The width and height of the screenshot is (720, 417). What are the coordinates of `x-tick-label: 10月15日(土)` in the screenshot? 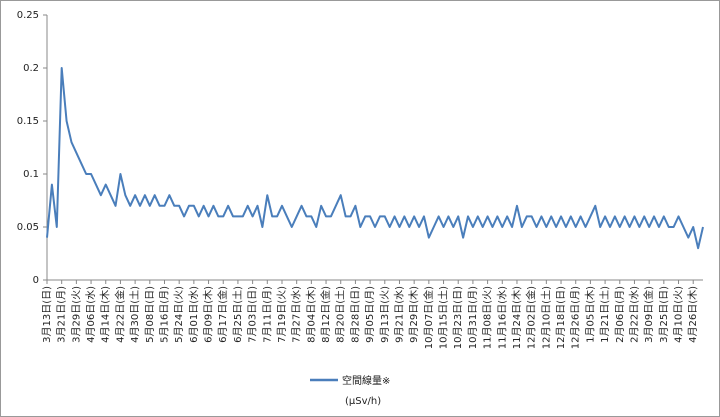 It's located at (443, 317).